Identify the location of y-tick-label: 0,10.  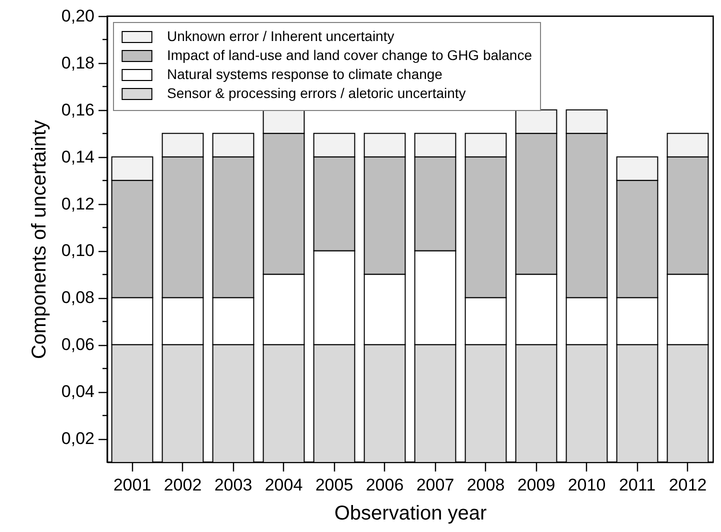
(77, 250).